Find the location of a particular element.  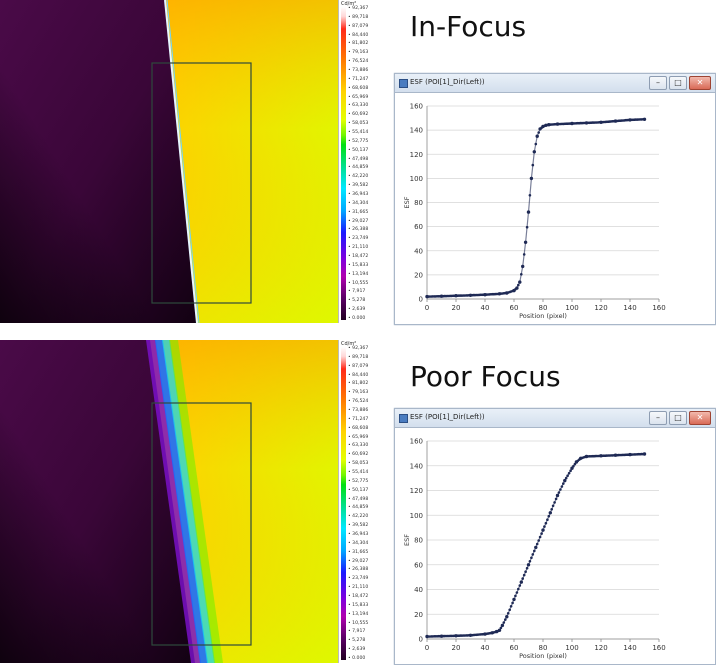

colorbar-tick-label: • 92,367 is located at coordinates (358, 8).